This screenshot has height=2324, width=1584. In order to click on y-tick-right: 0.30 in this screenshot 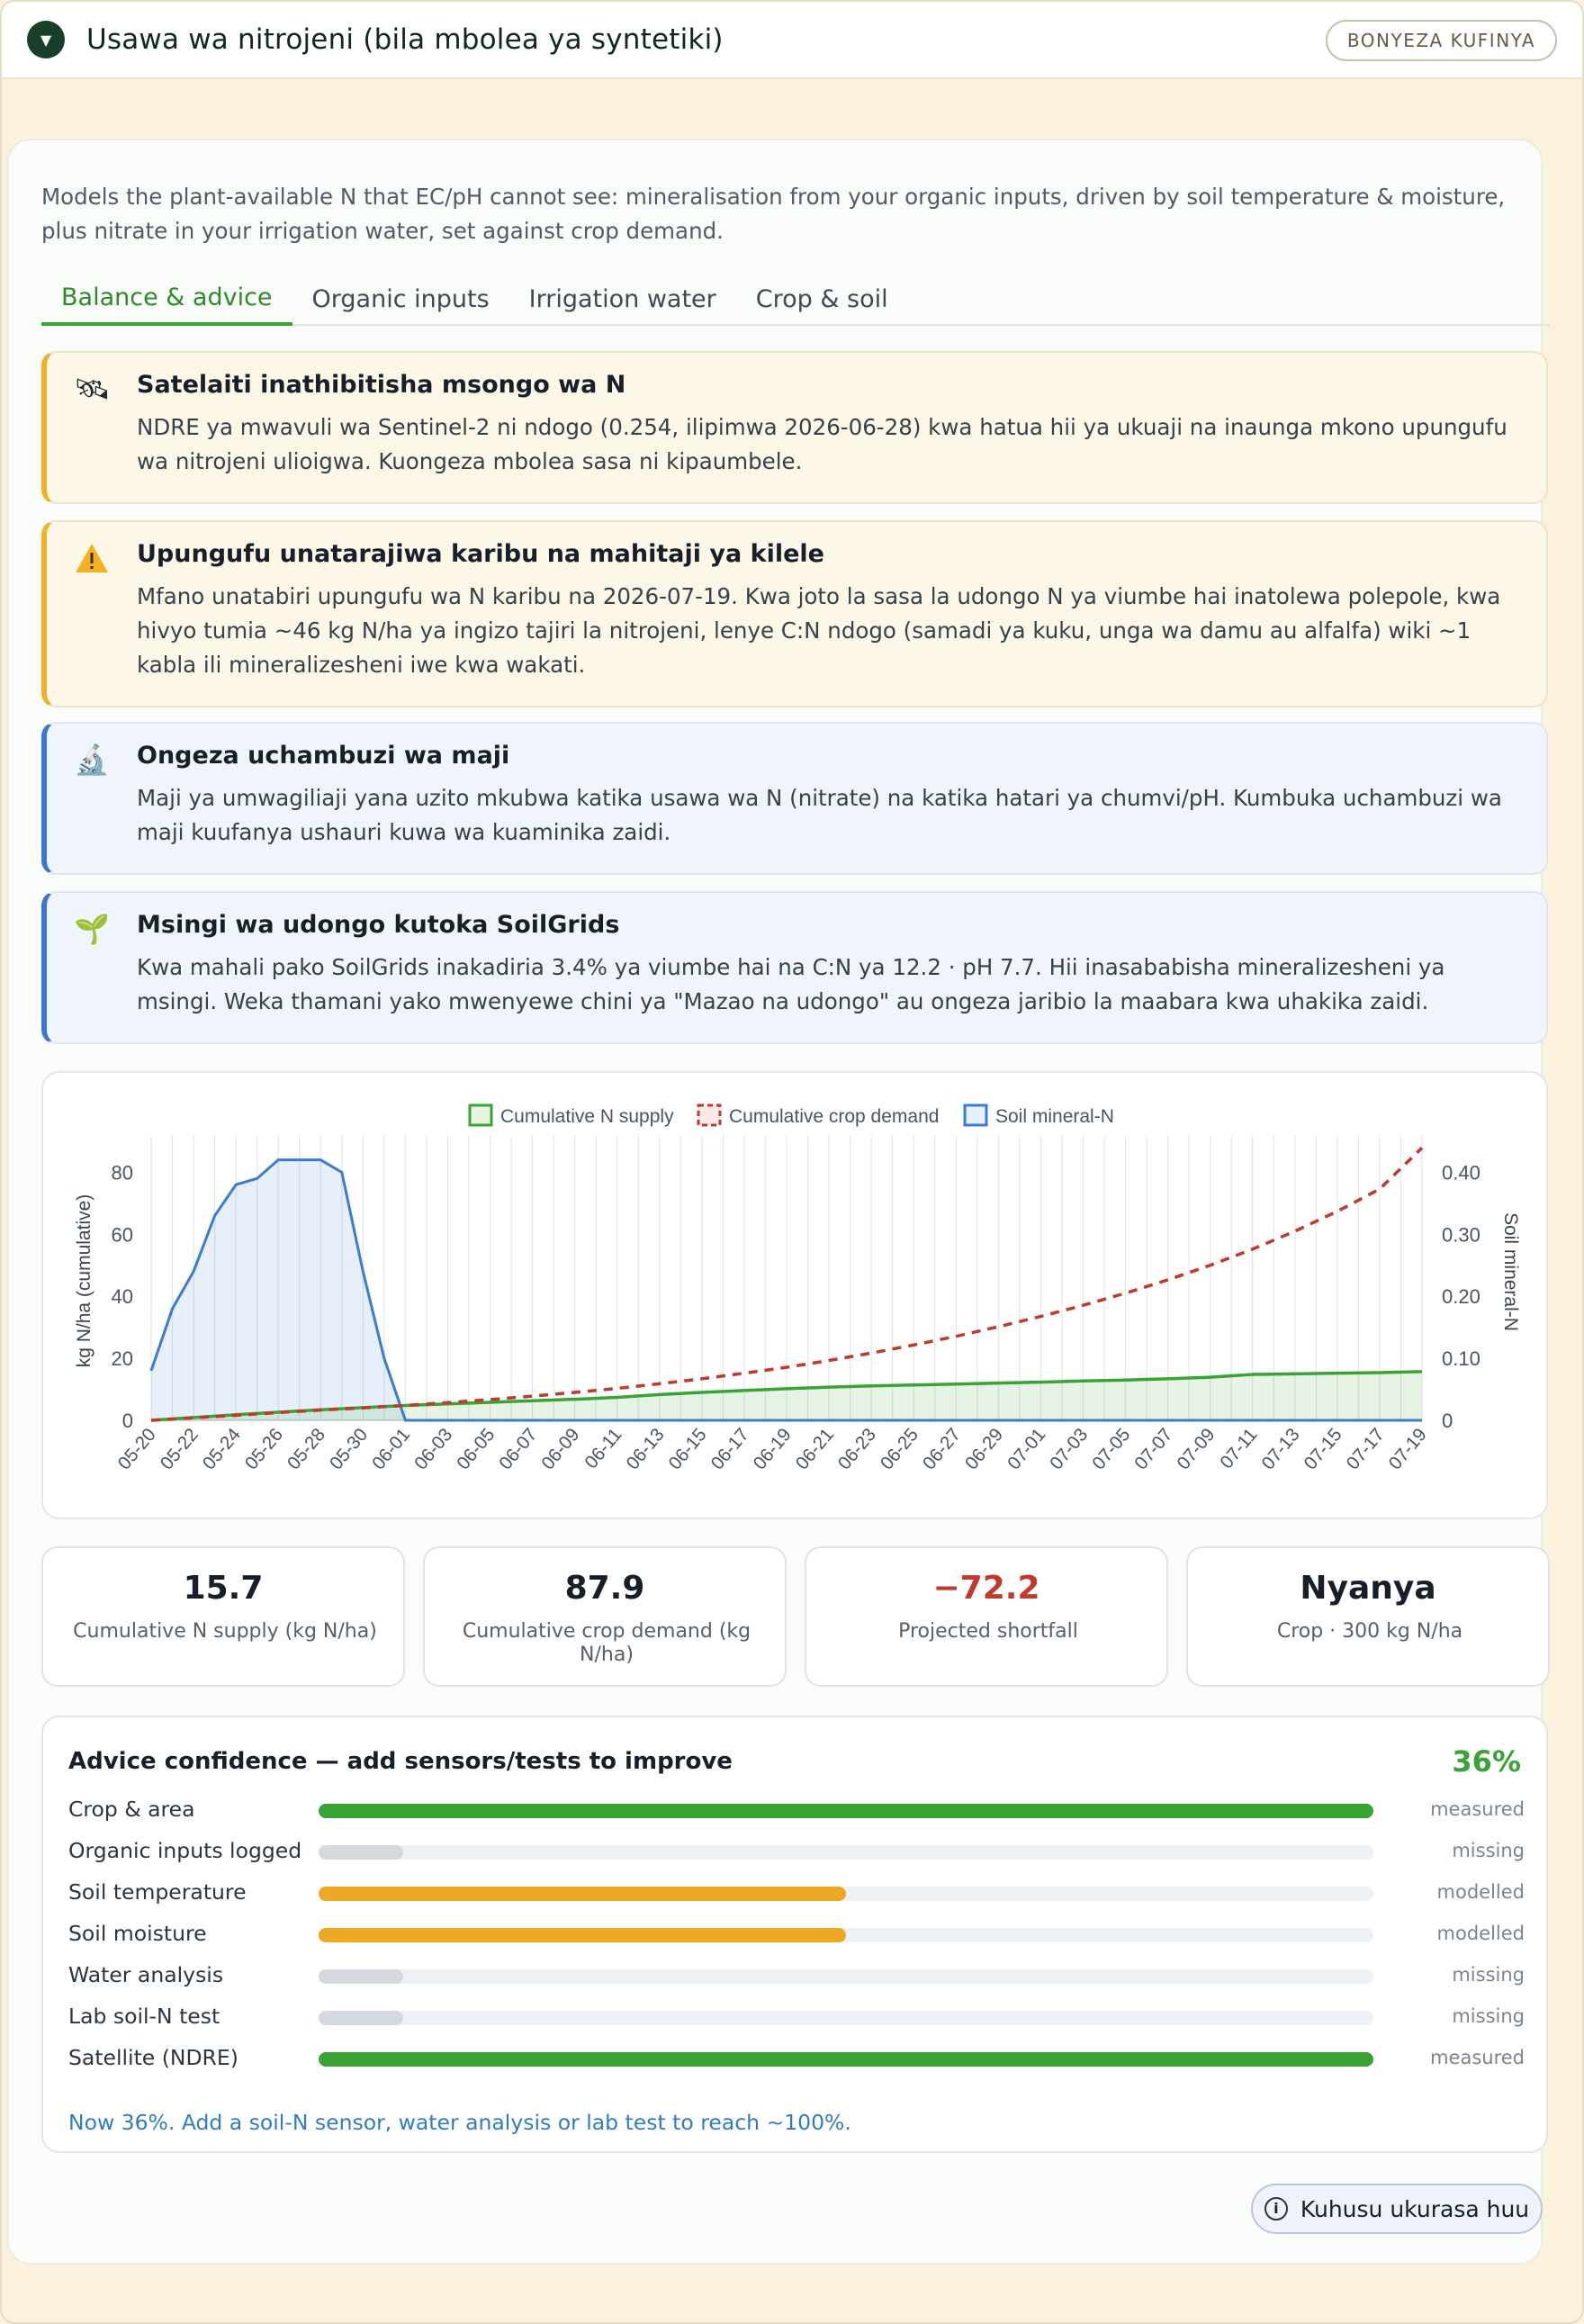, I will do `click(1461, 1234)`.